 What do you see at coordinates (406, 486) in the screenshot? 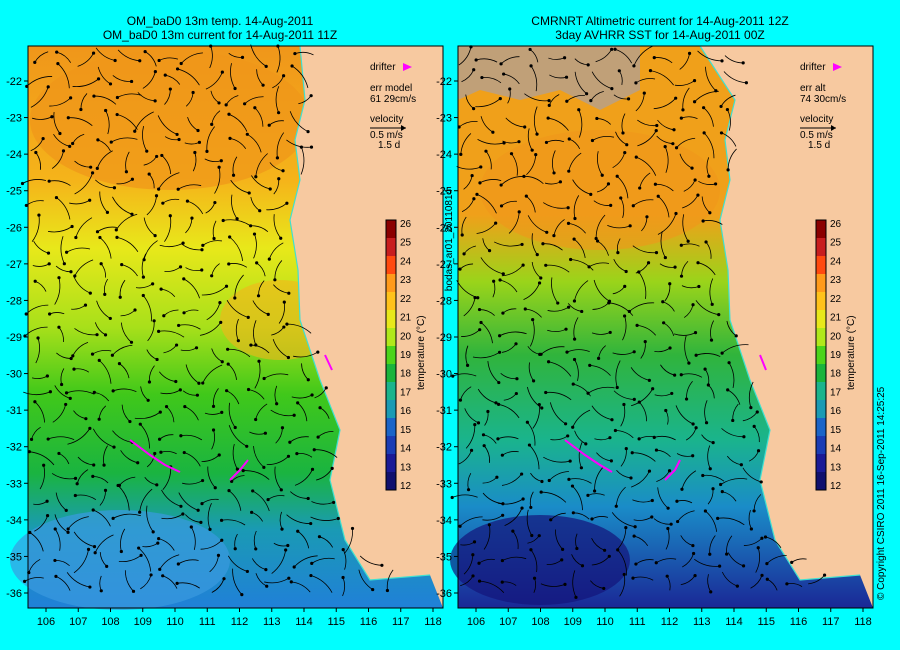
I see `colorbar-tick-label: 12` at bounding box center [406, 486].